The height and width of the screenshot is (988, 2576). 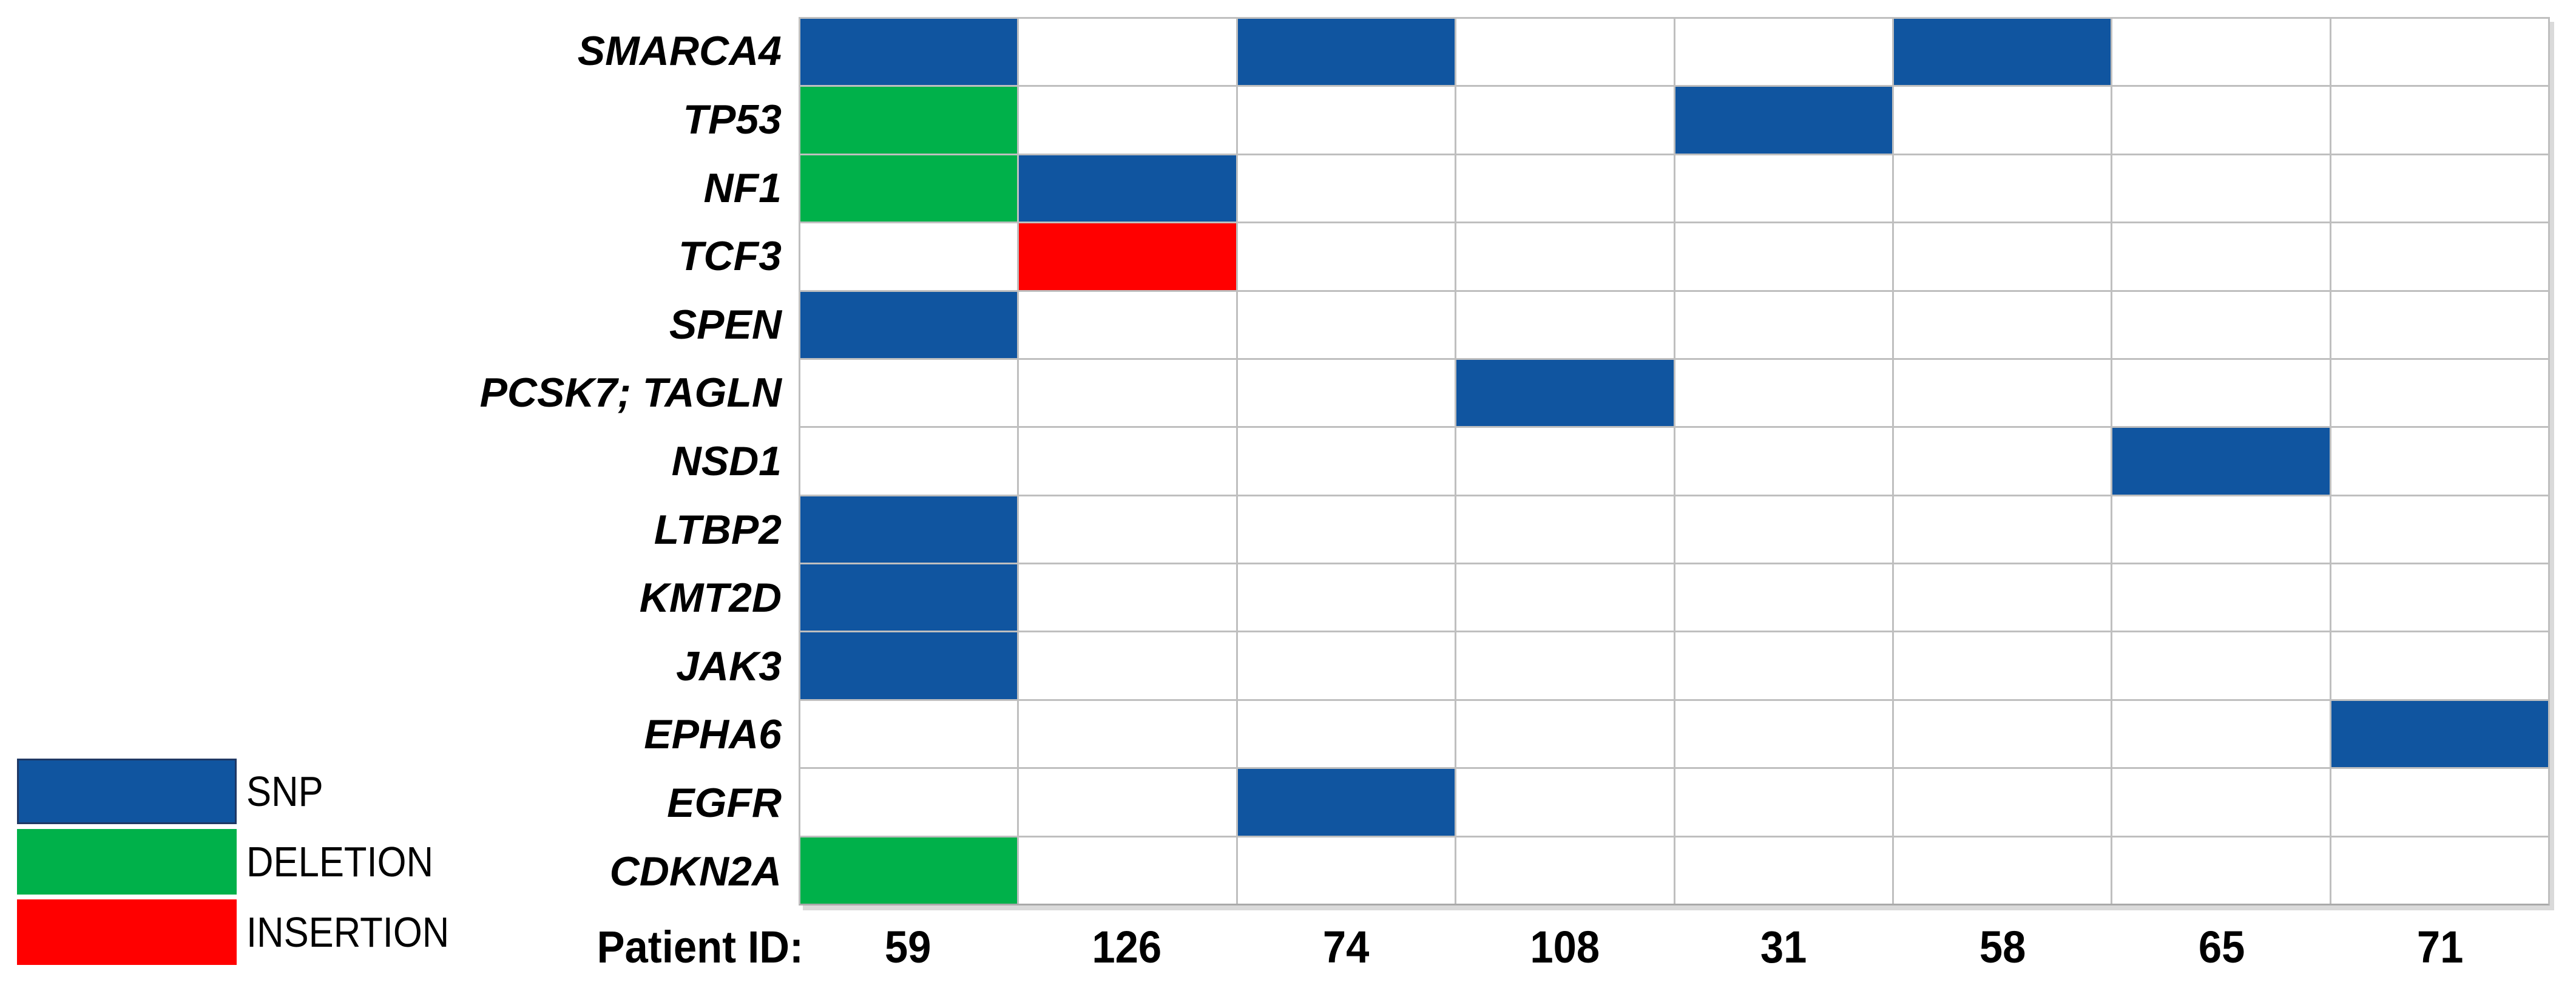 What do you see at coordinates (724, 803) in the screenshot?
I see `gene-label: EGFR` at bounding box center [724, 803].